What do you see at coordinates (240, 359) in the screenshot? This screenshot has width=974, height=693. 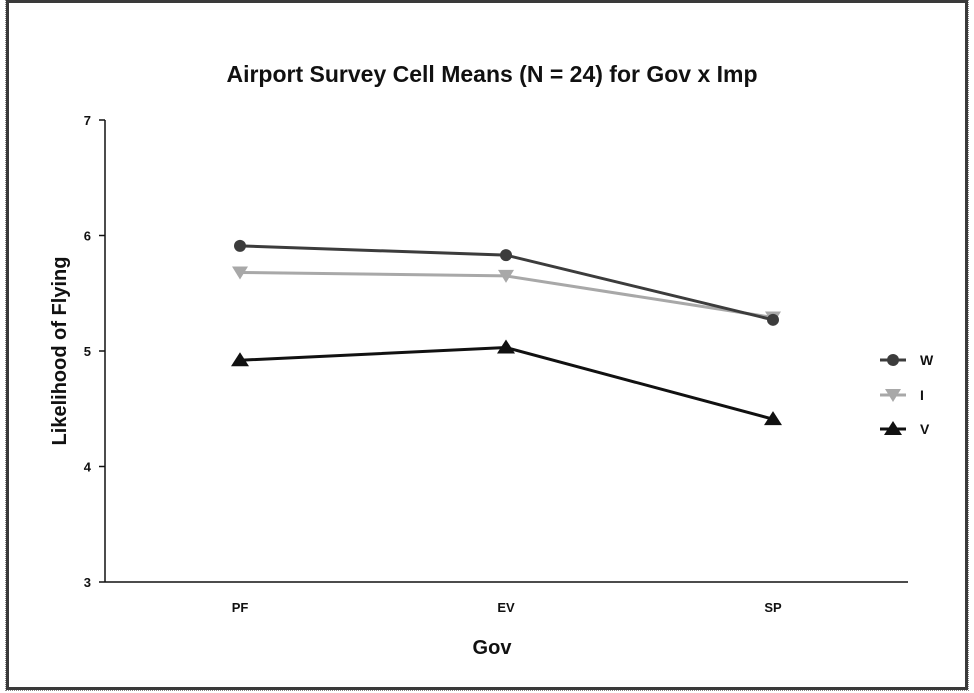 I see `point-v-pf` at bounding box center [240, 359].